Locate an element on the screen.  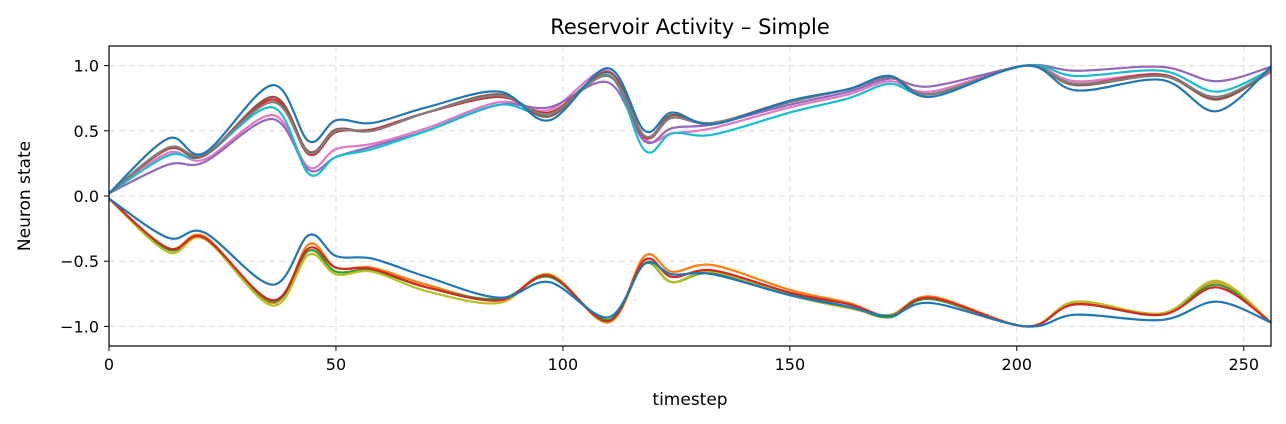
x-tick-label: 100 is located at coordinates (563, 364).